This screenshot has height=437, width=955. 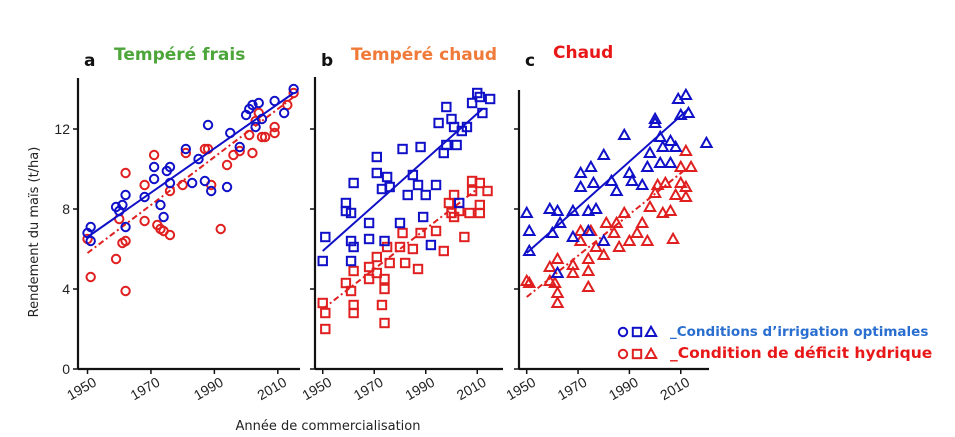 I want to click on panel-letter: c, so click(x=530, y=61).